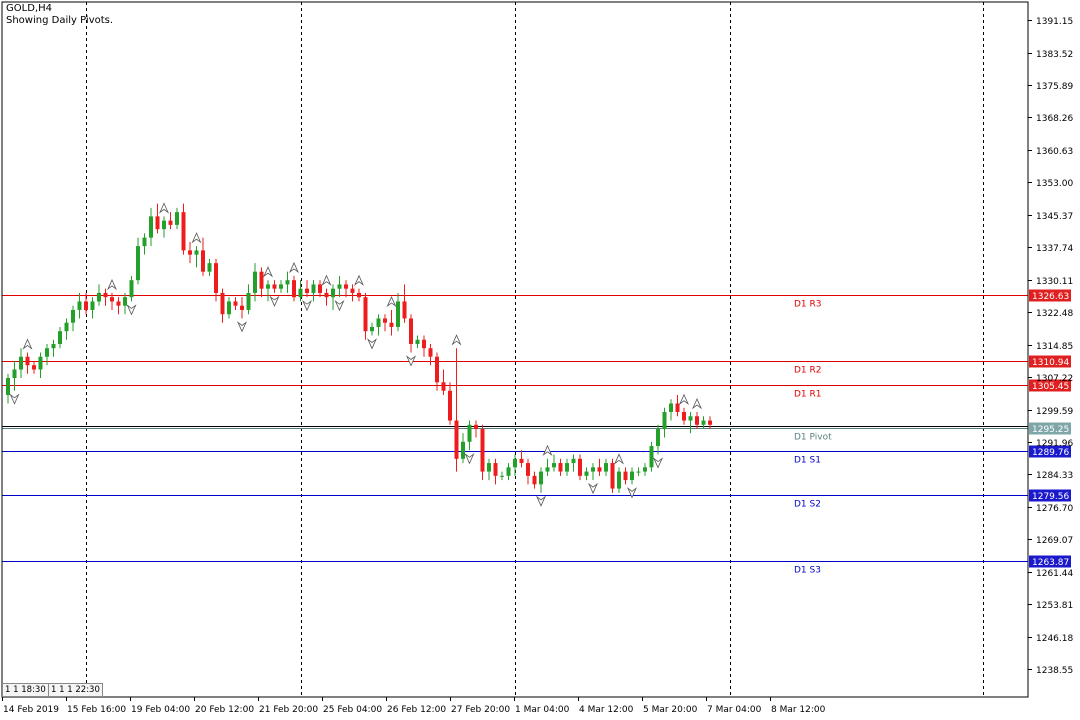 This screenshot has width=1080, height=720. I want to click on x-tick-label-1: 15 Feb 16:00, so click(96, 710).